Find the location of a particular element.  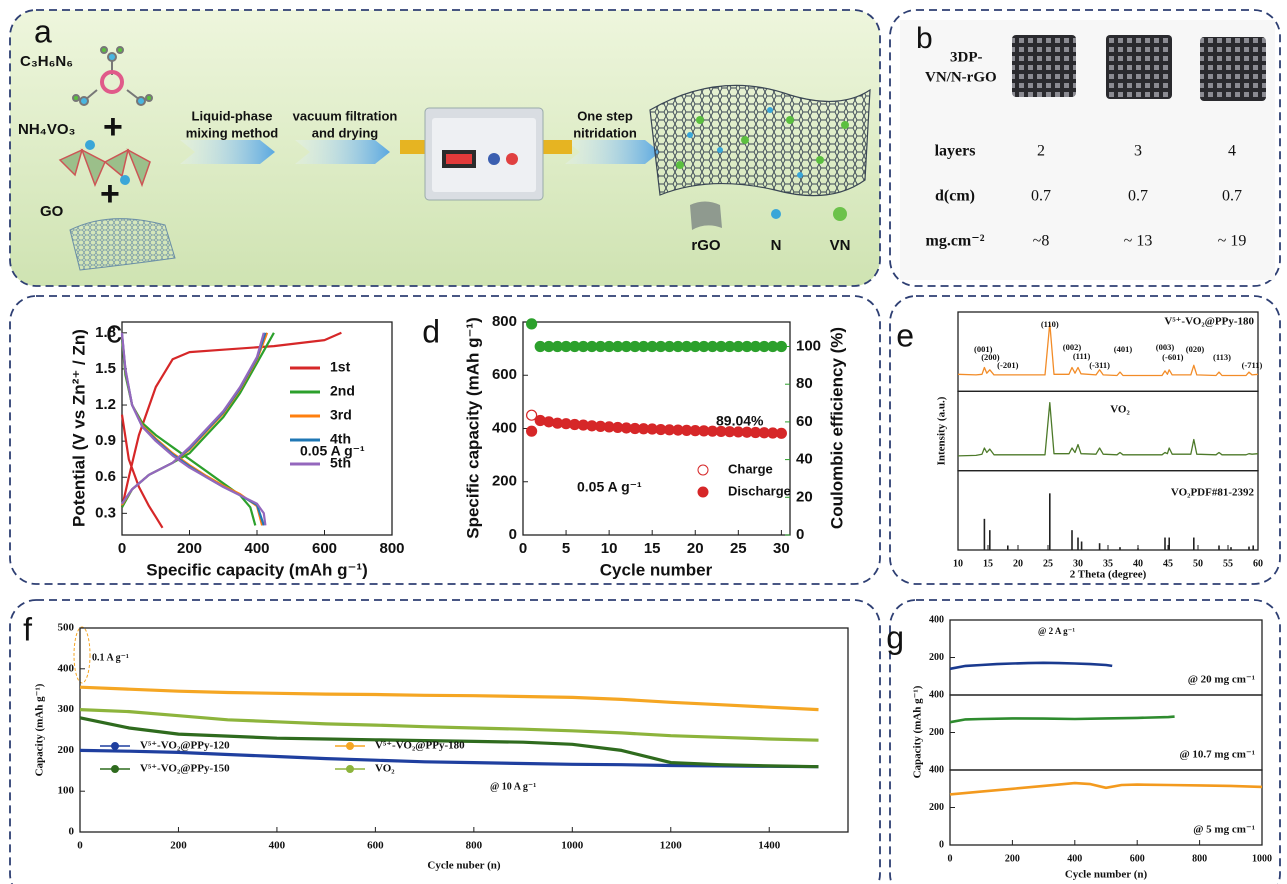

x-axis-label: Specific capacity (mAh g⁻¹) is located at coordinates (257, 569).